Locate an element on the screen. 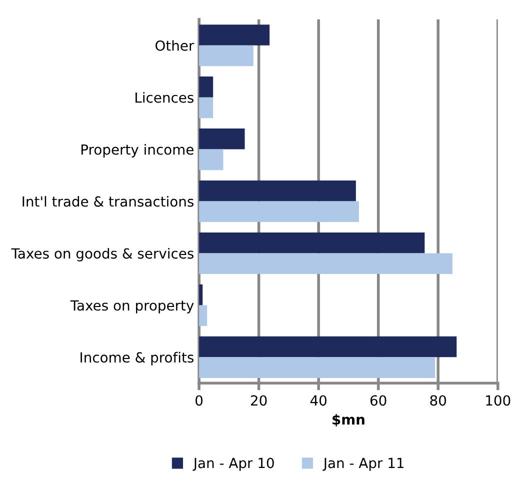  x-tick-label: 0 is located at coordinates (199, 400).